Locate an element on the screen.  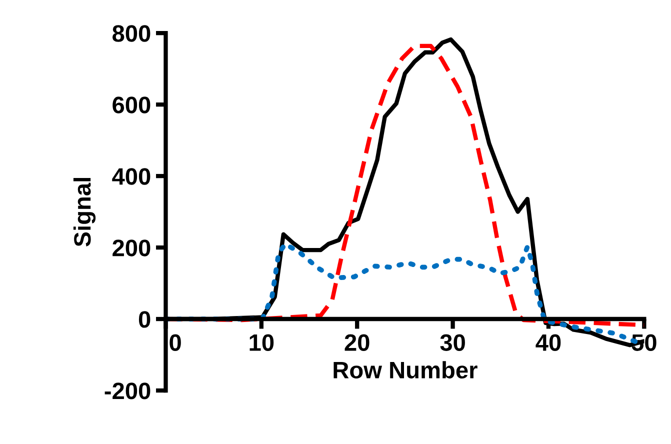
x-tick-label: 40 is located at coordinates (548, 342).